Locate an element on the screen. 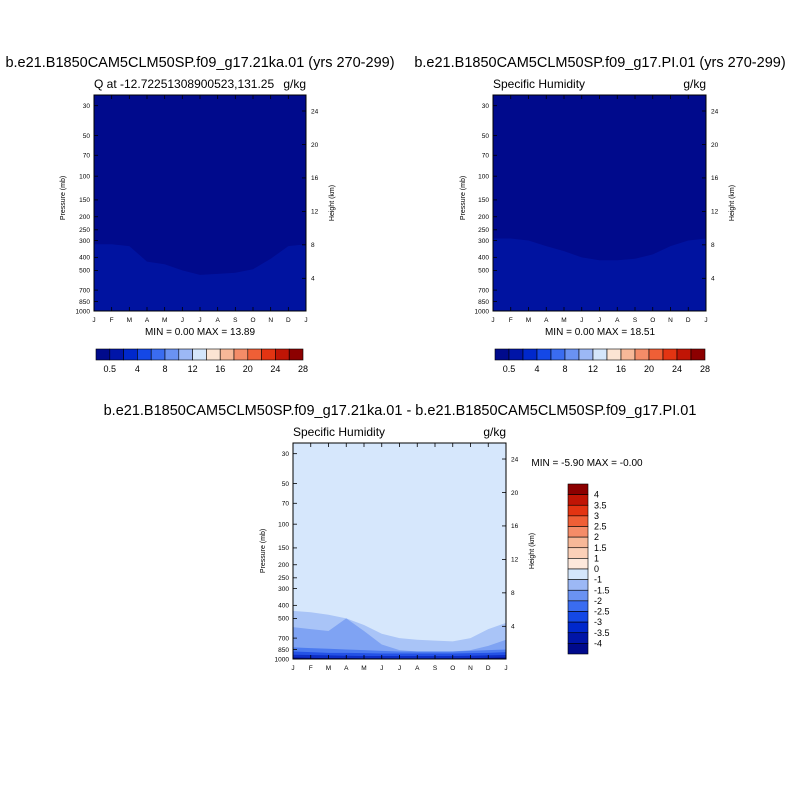 The height and width of the screenshot is (800, 800). pressure-tick-label: 400 is located at coordinates (84, 258).